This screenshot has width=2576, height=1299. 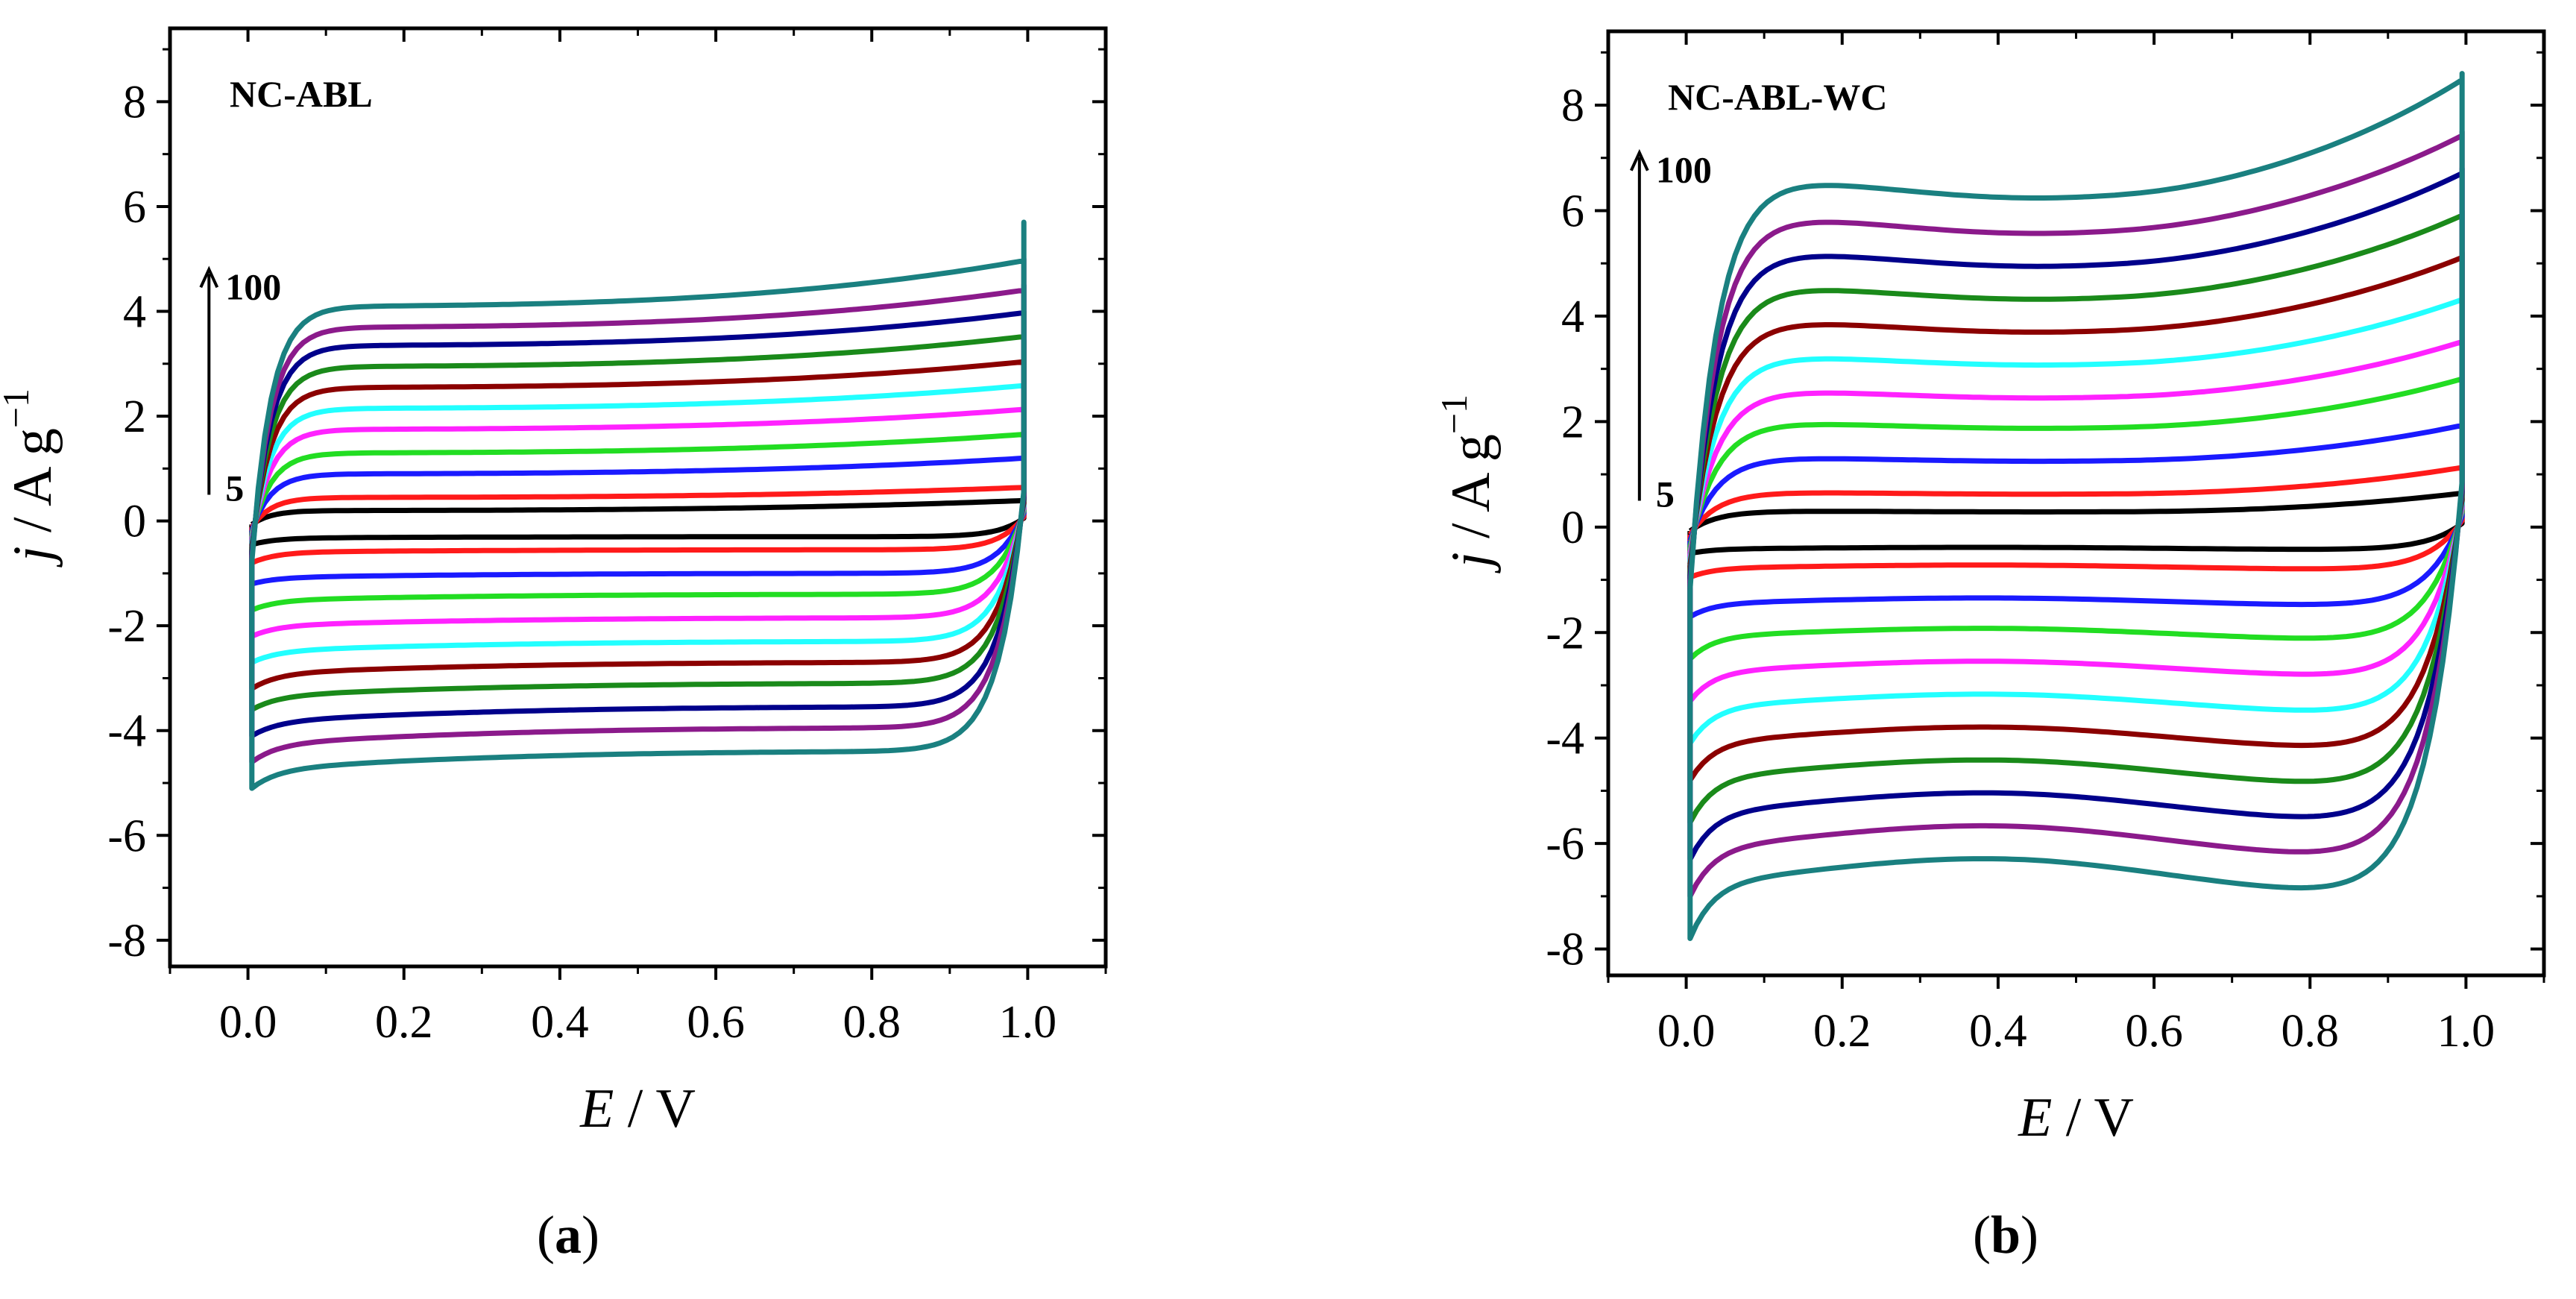 What do you see at coordinates (568, 1235) in the screenshot?
I see `panel-a-caption: (a)` at bounding box center [568, 1235].